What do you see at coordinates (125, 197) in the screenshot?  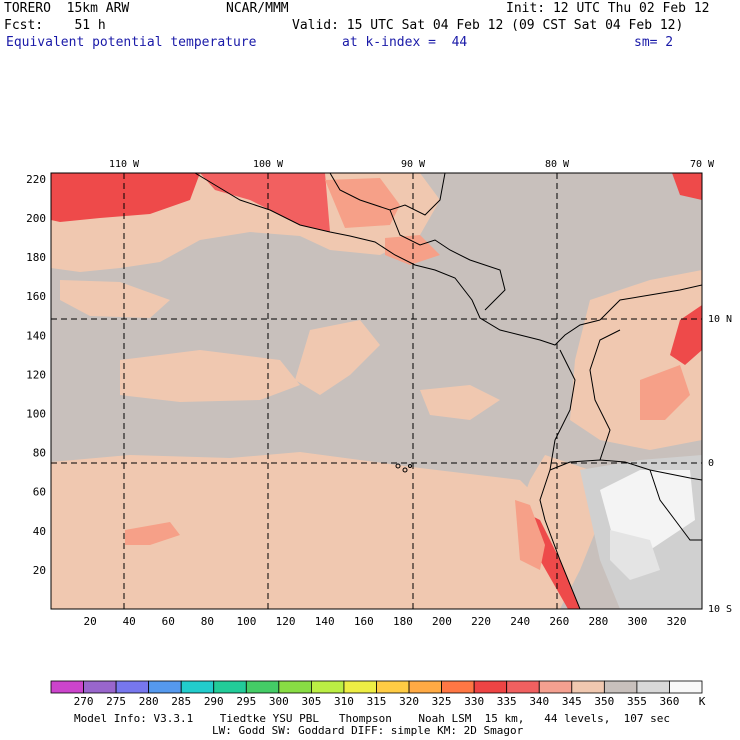 I see `field-hot-nw` at bounding box center [125, 197].